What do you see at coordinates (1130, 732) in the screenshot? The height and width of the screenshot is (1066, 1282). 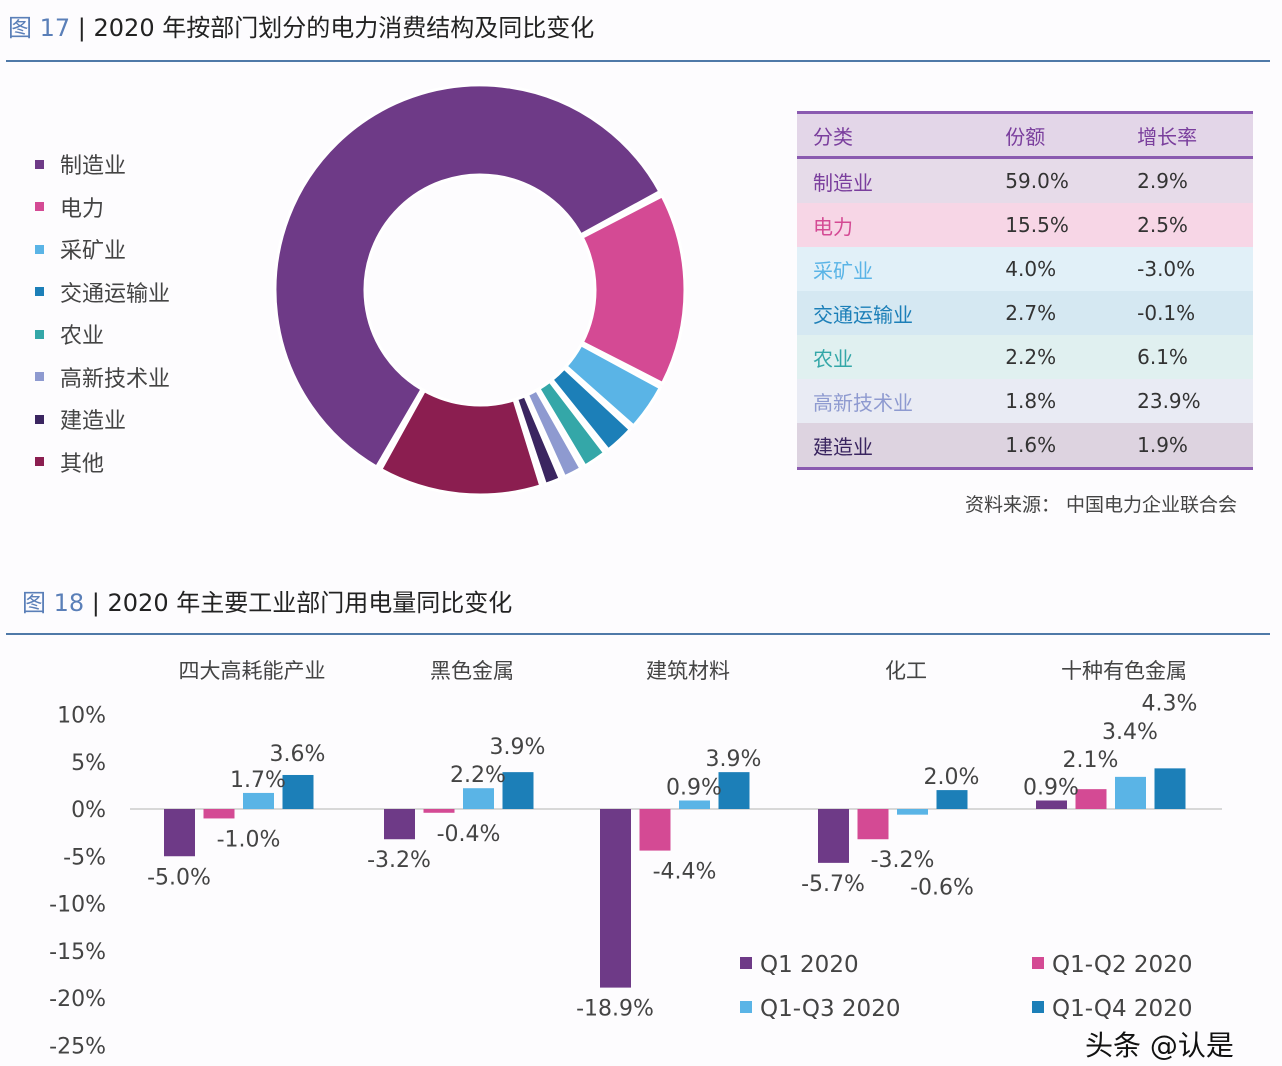 I see `data-label: 3.4%` at bounding box center [1130, 732].